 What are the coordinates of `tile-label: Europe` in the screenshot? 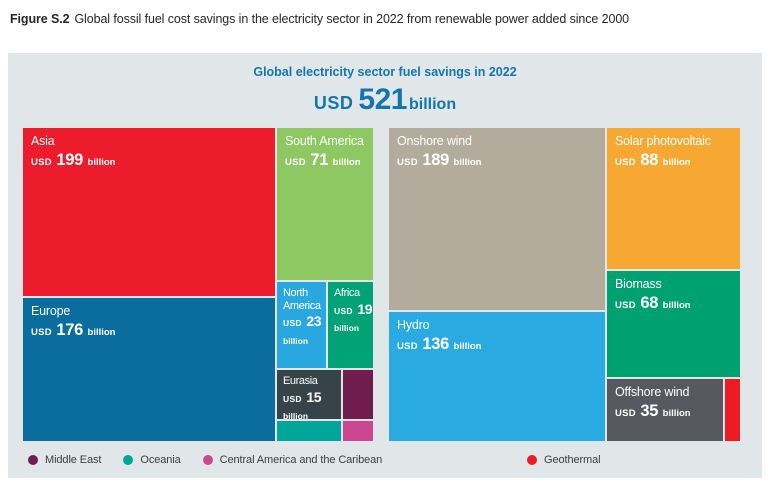 It's located at (51, 311).